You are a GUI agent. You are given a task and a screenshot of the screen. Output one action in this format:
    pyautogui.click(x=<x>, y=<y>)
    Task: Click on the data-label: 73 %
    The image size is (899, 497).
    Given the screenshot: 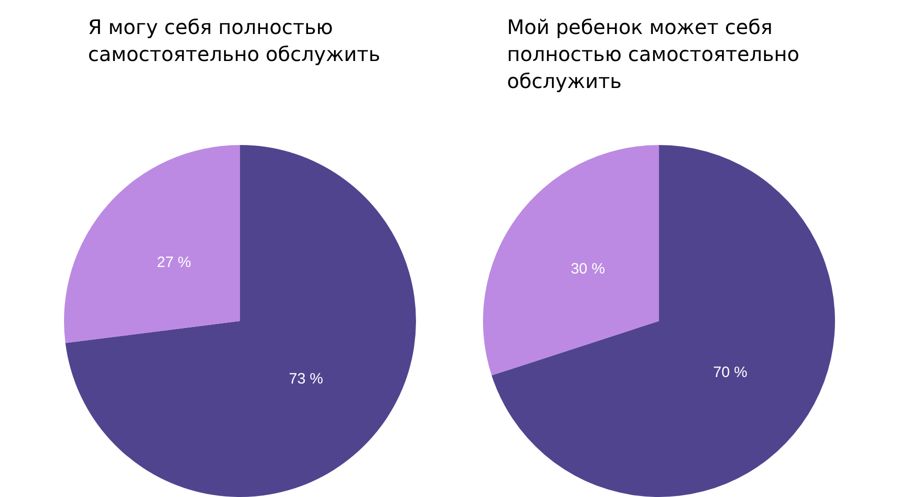 What is the action you would take?
    pyautogui.click(x=306, y=379)
    